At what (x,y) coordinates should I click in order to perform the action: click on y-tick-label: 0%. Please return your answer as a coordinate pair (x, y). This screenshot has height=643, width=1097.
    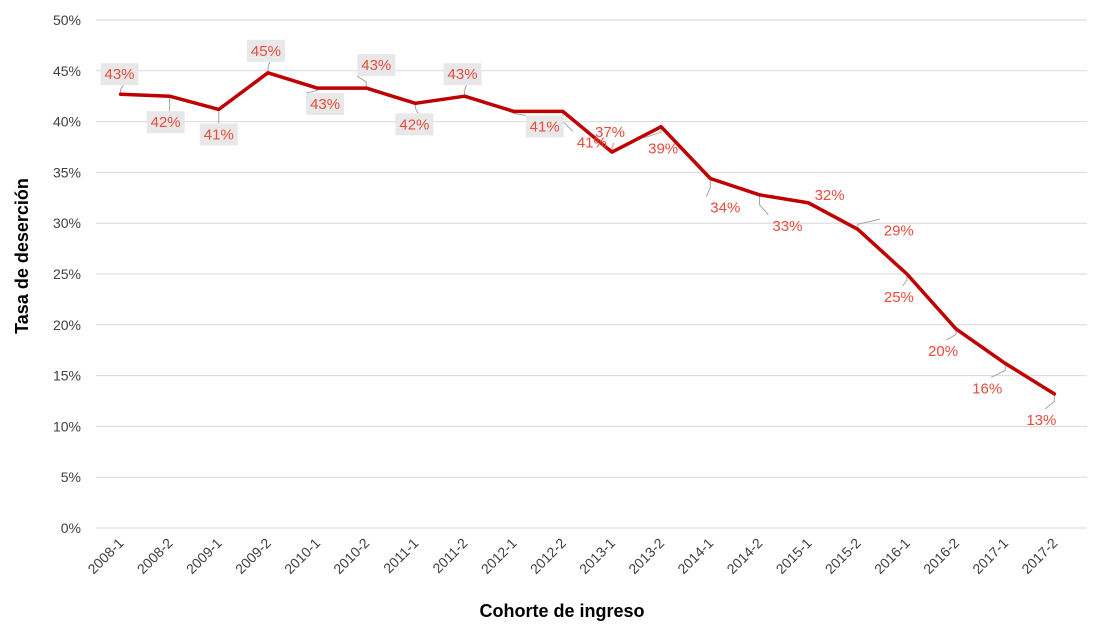
    Looking at the image, I should click on (71, 528).